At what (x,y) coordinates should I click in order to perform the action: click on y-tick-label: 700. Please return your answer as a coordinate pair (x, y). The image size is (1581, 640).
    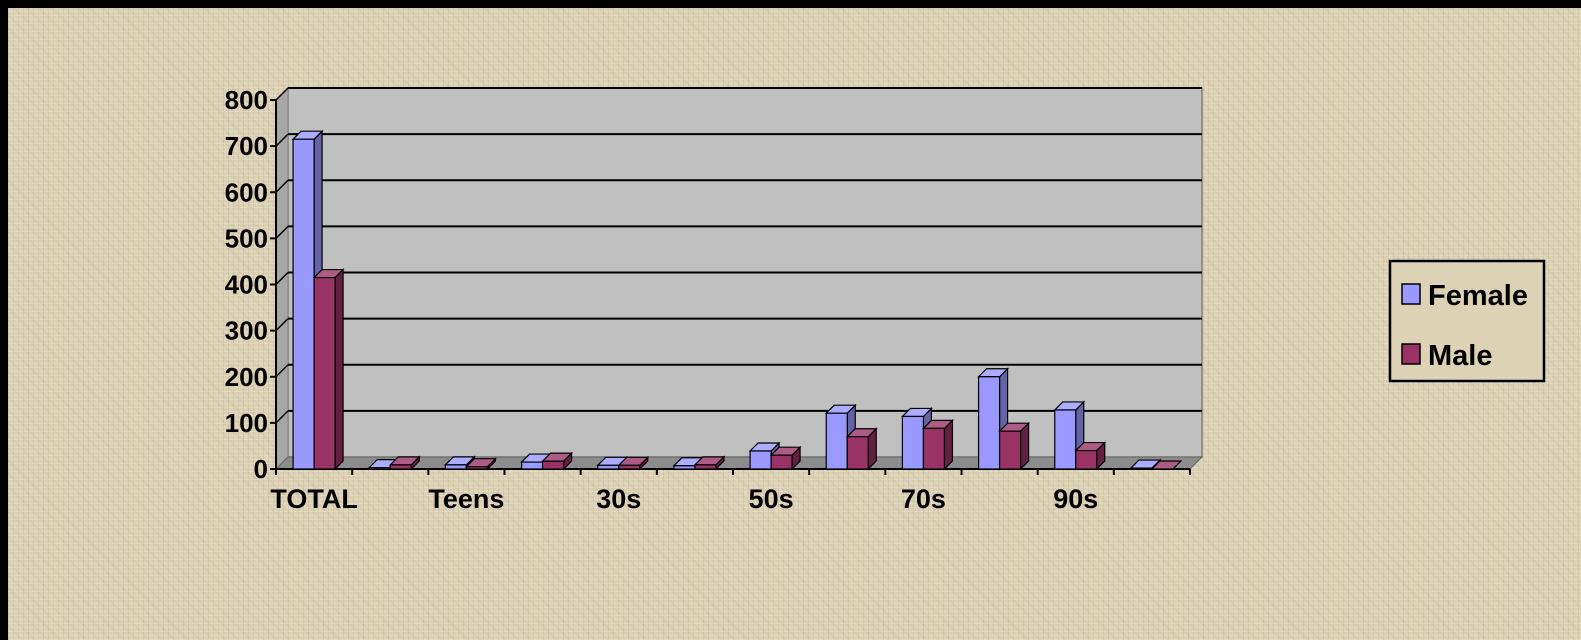
    Looking at the image, I should click on (246, 146).